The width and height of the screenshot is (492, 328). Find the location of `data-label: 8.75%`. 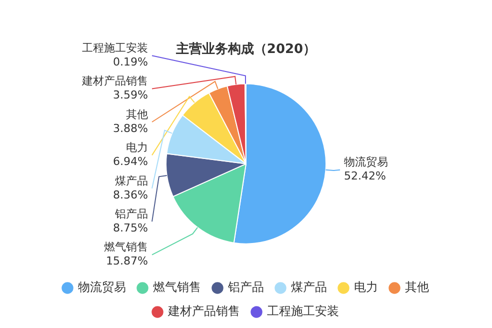

data-label: 8.75% is located at coordinates (130, 227).